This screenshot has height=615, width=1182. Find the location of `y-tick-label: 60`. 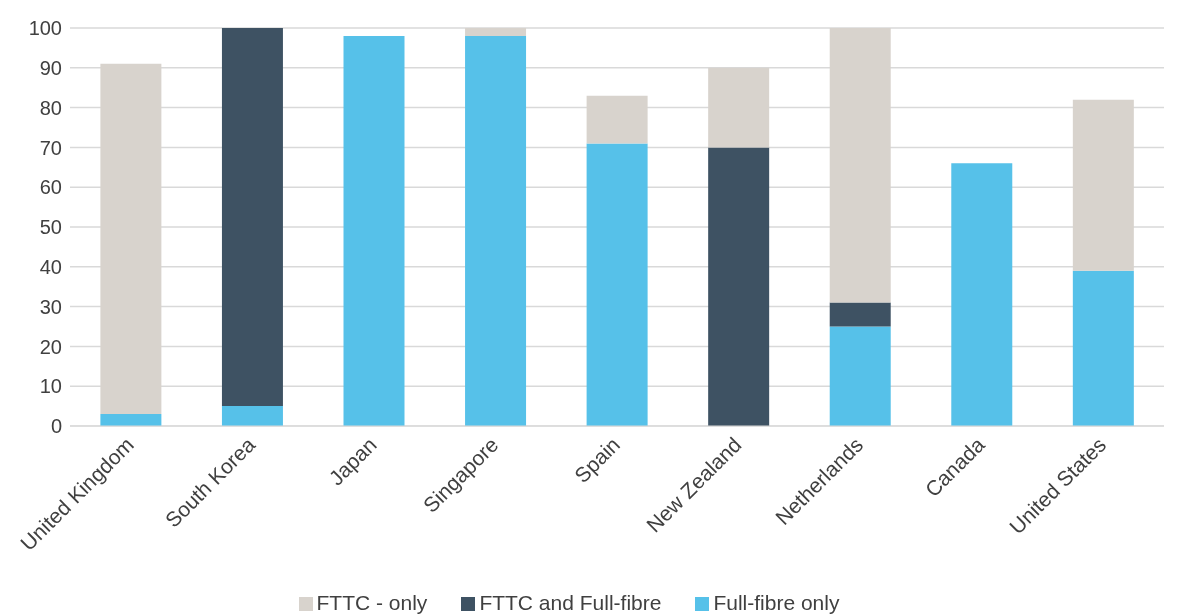

y-tick-label: 60 is located at coordinates (50, 187).